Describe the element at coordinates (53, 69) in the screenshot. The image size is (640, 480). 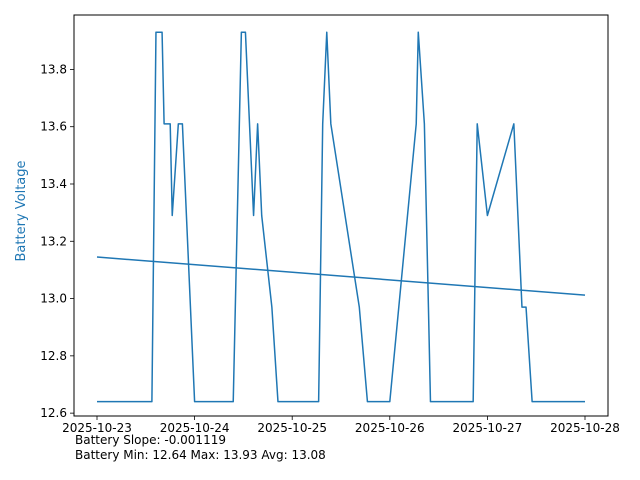
I see `y-tick-label: 13.8` at that location.